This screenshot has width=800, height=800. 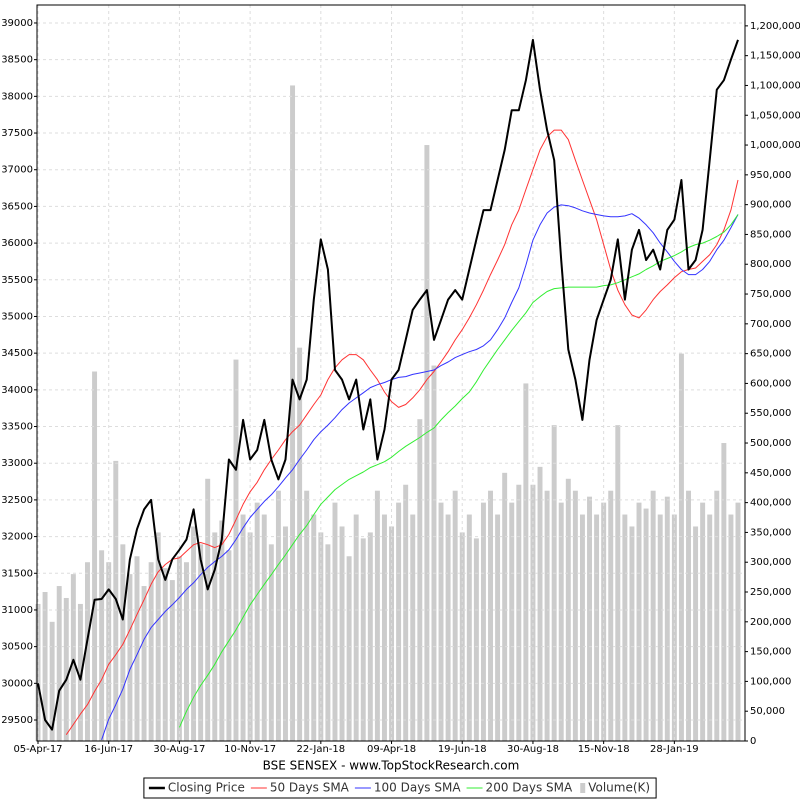 I want to click on chart-title: BSE SENSEX - www.TopStockResearch.com, so click(x=391, y=766).